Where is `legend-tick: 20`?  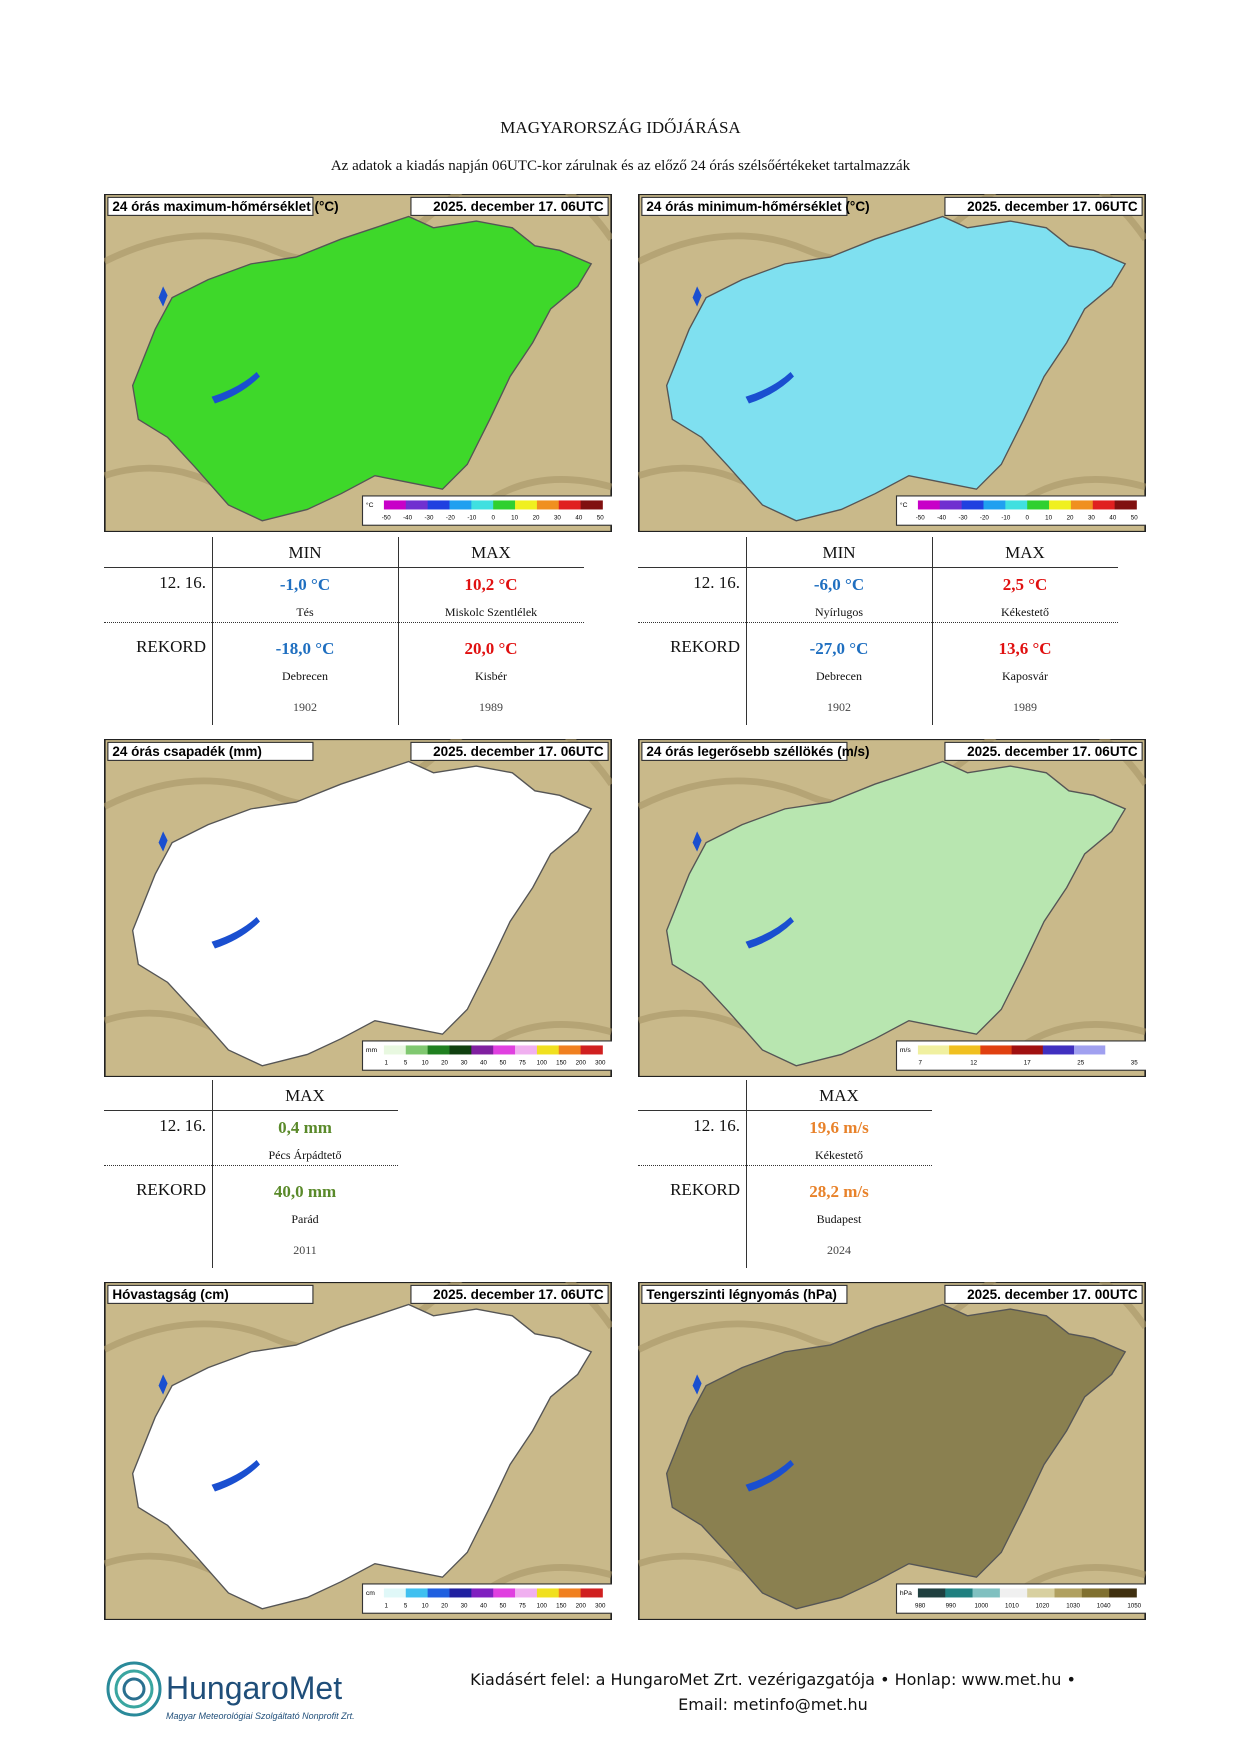
legend-tick: 20 is located at coordinates (444, 1606).